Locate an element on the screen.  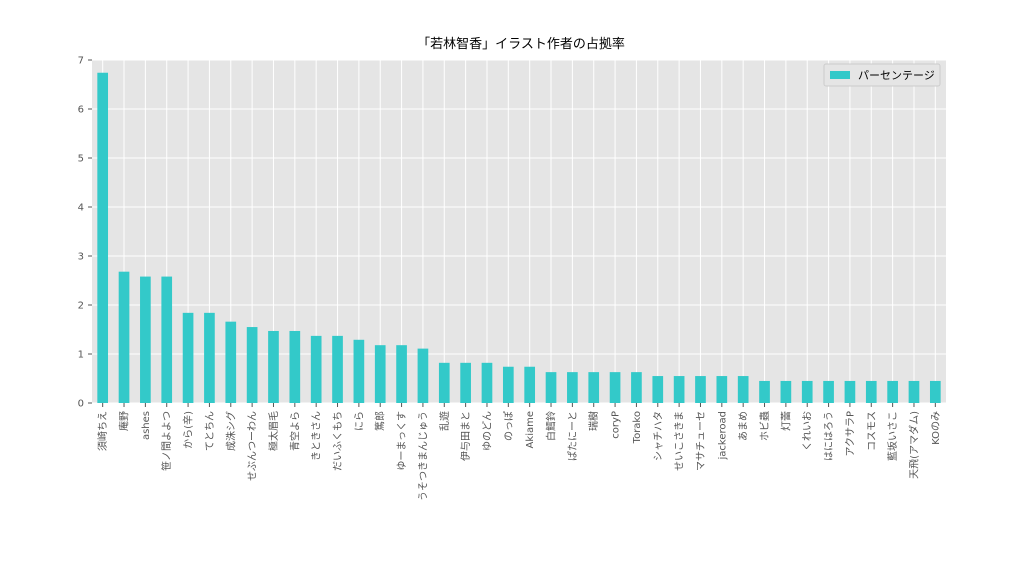
x-tick-label: だいふくもち is located at coordinates (338, 441).